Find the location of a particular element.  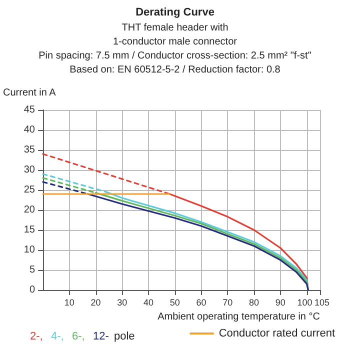

chart-subtitle: THT female header with 1-conductor male connector Pin spacing: 7.5 mm / Conductor cross-section: 2.5 mm² "f-st" Based on: EN 60512-5-2 / Reduction factor: 0.8 is located at coordinates (175, 49).